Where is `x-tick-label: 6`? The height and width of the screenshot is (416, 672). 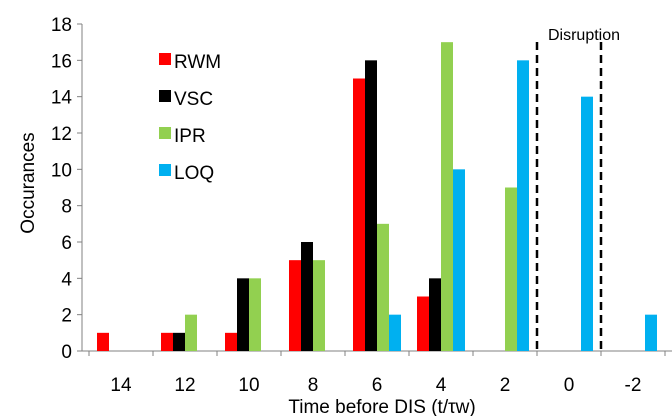 x-tick-label: 6 is located at coordinates (377, 385).